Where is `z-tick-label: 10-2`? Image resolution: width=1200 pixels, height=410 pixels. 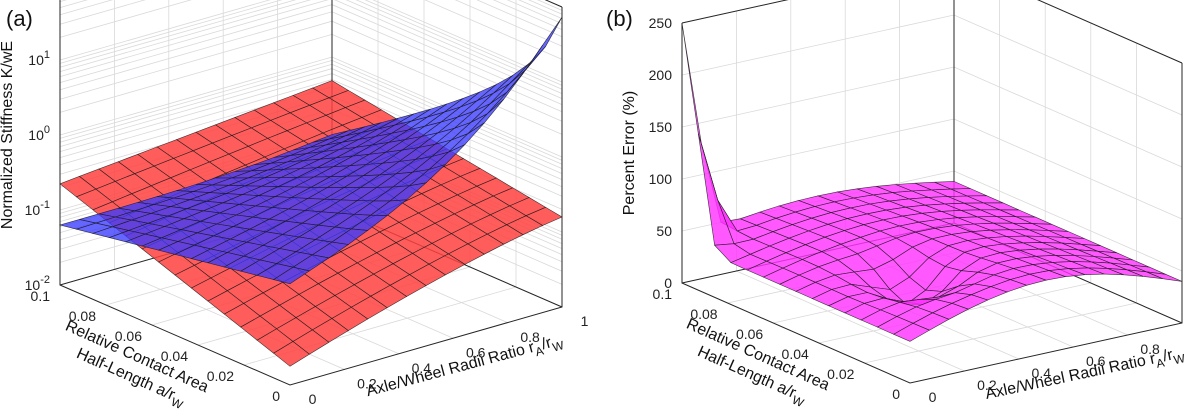
z-tick-label: 10-2 is located at coordinates (37, 283).